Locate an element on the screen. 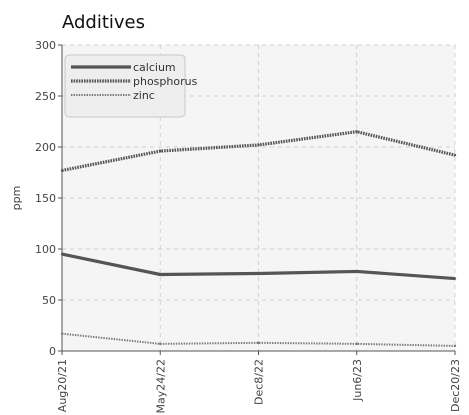  x-tick-label: Dec8/22 is located at coordinates (259, 382).